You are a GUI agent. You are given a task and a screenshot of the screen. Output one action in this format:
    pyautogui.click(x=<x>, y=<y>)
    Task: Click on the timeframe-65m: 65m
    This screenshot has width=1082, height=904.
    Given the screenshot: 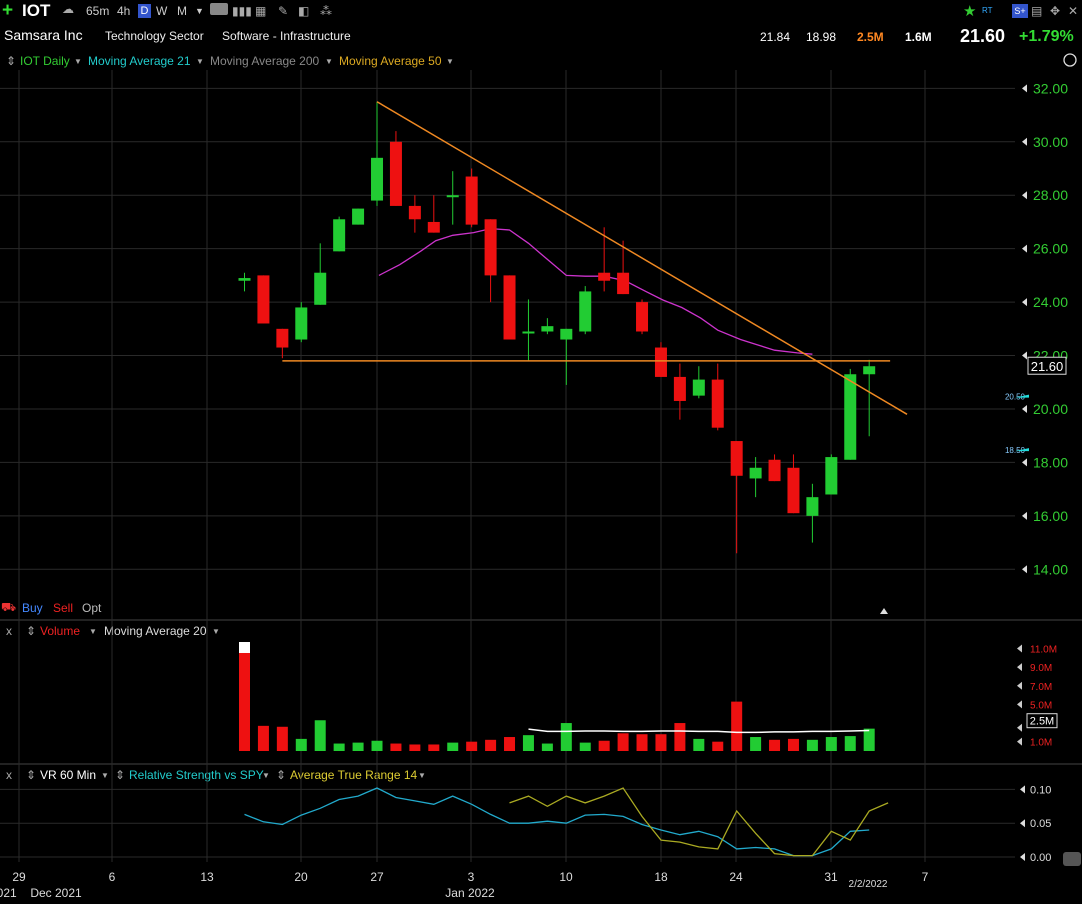 What is the action you would take?
    pyautogui.click(x=98, y=11)
    